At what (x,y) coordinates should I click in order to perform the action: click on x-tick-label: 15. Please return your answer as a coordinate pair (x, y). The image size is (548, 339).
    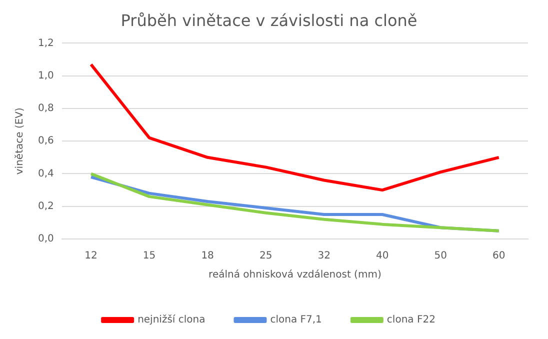
    Looking at the image, I should click on (149, 256).